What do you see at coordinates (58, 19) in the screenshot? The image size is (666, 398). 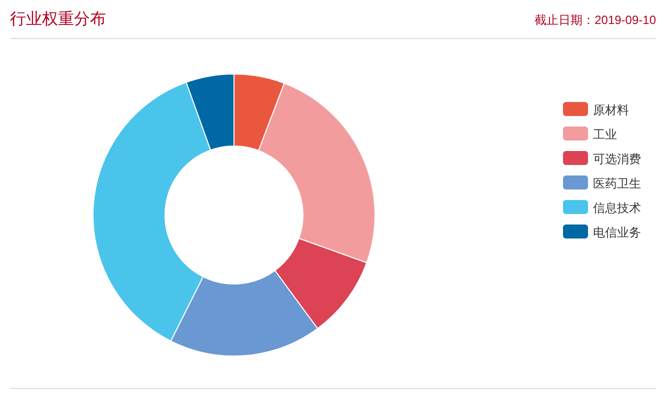 I see `chart-title: 行业权重分布` at bounding box center [58, 19].